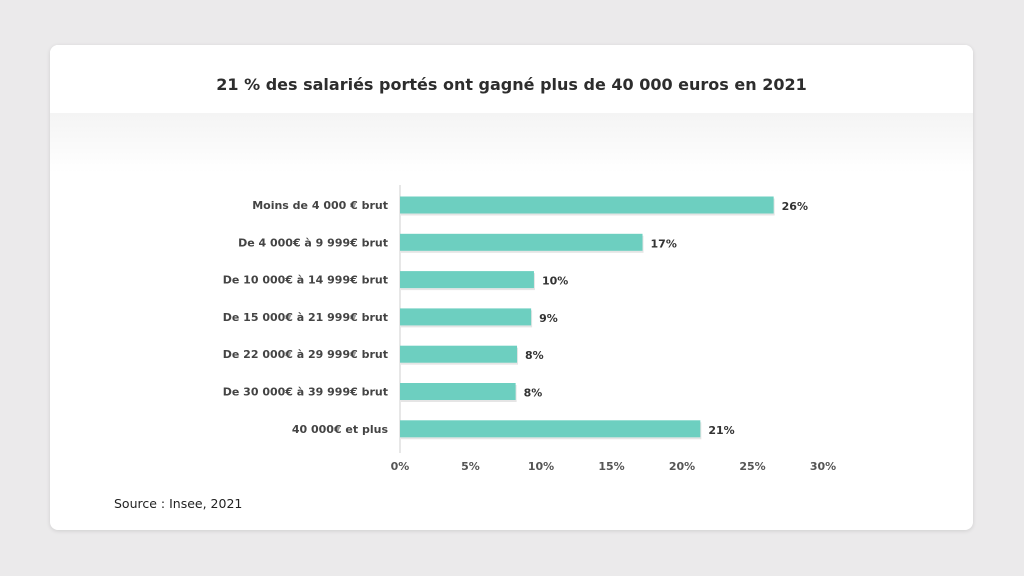  I want to click on category-label: De 4 000€ à 9 999€ brut, so click(313, 242).